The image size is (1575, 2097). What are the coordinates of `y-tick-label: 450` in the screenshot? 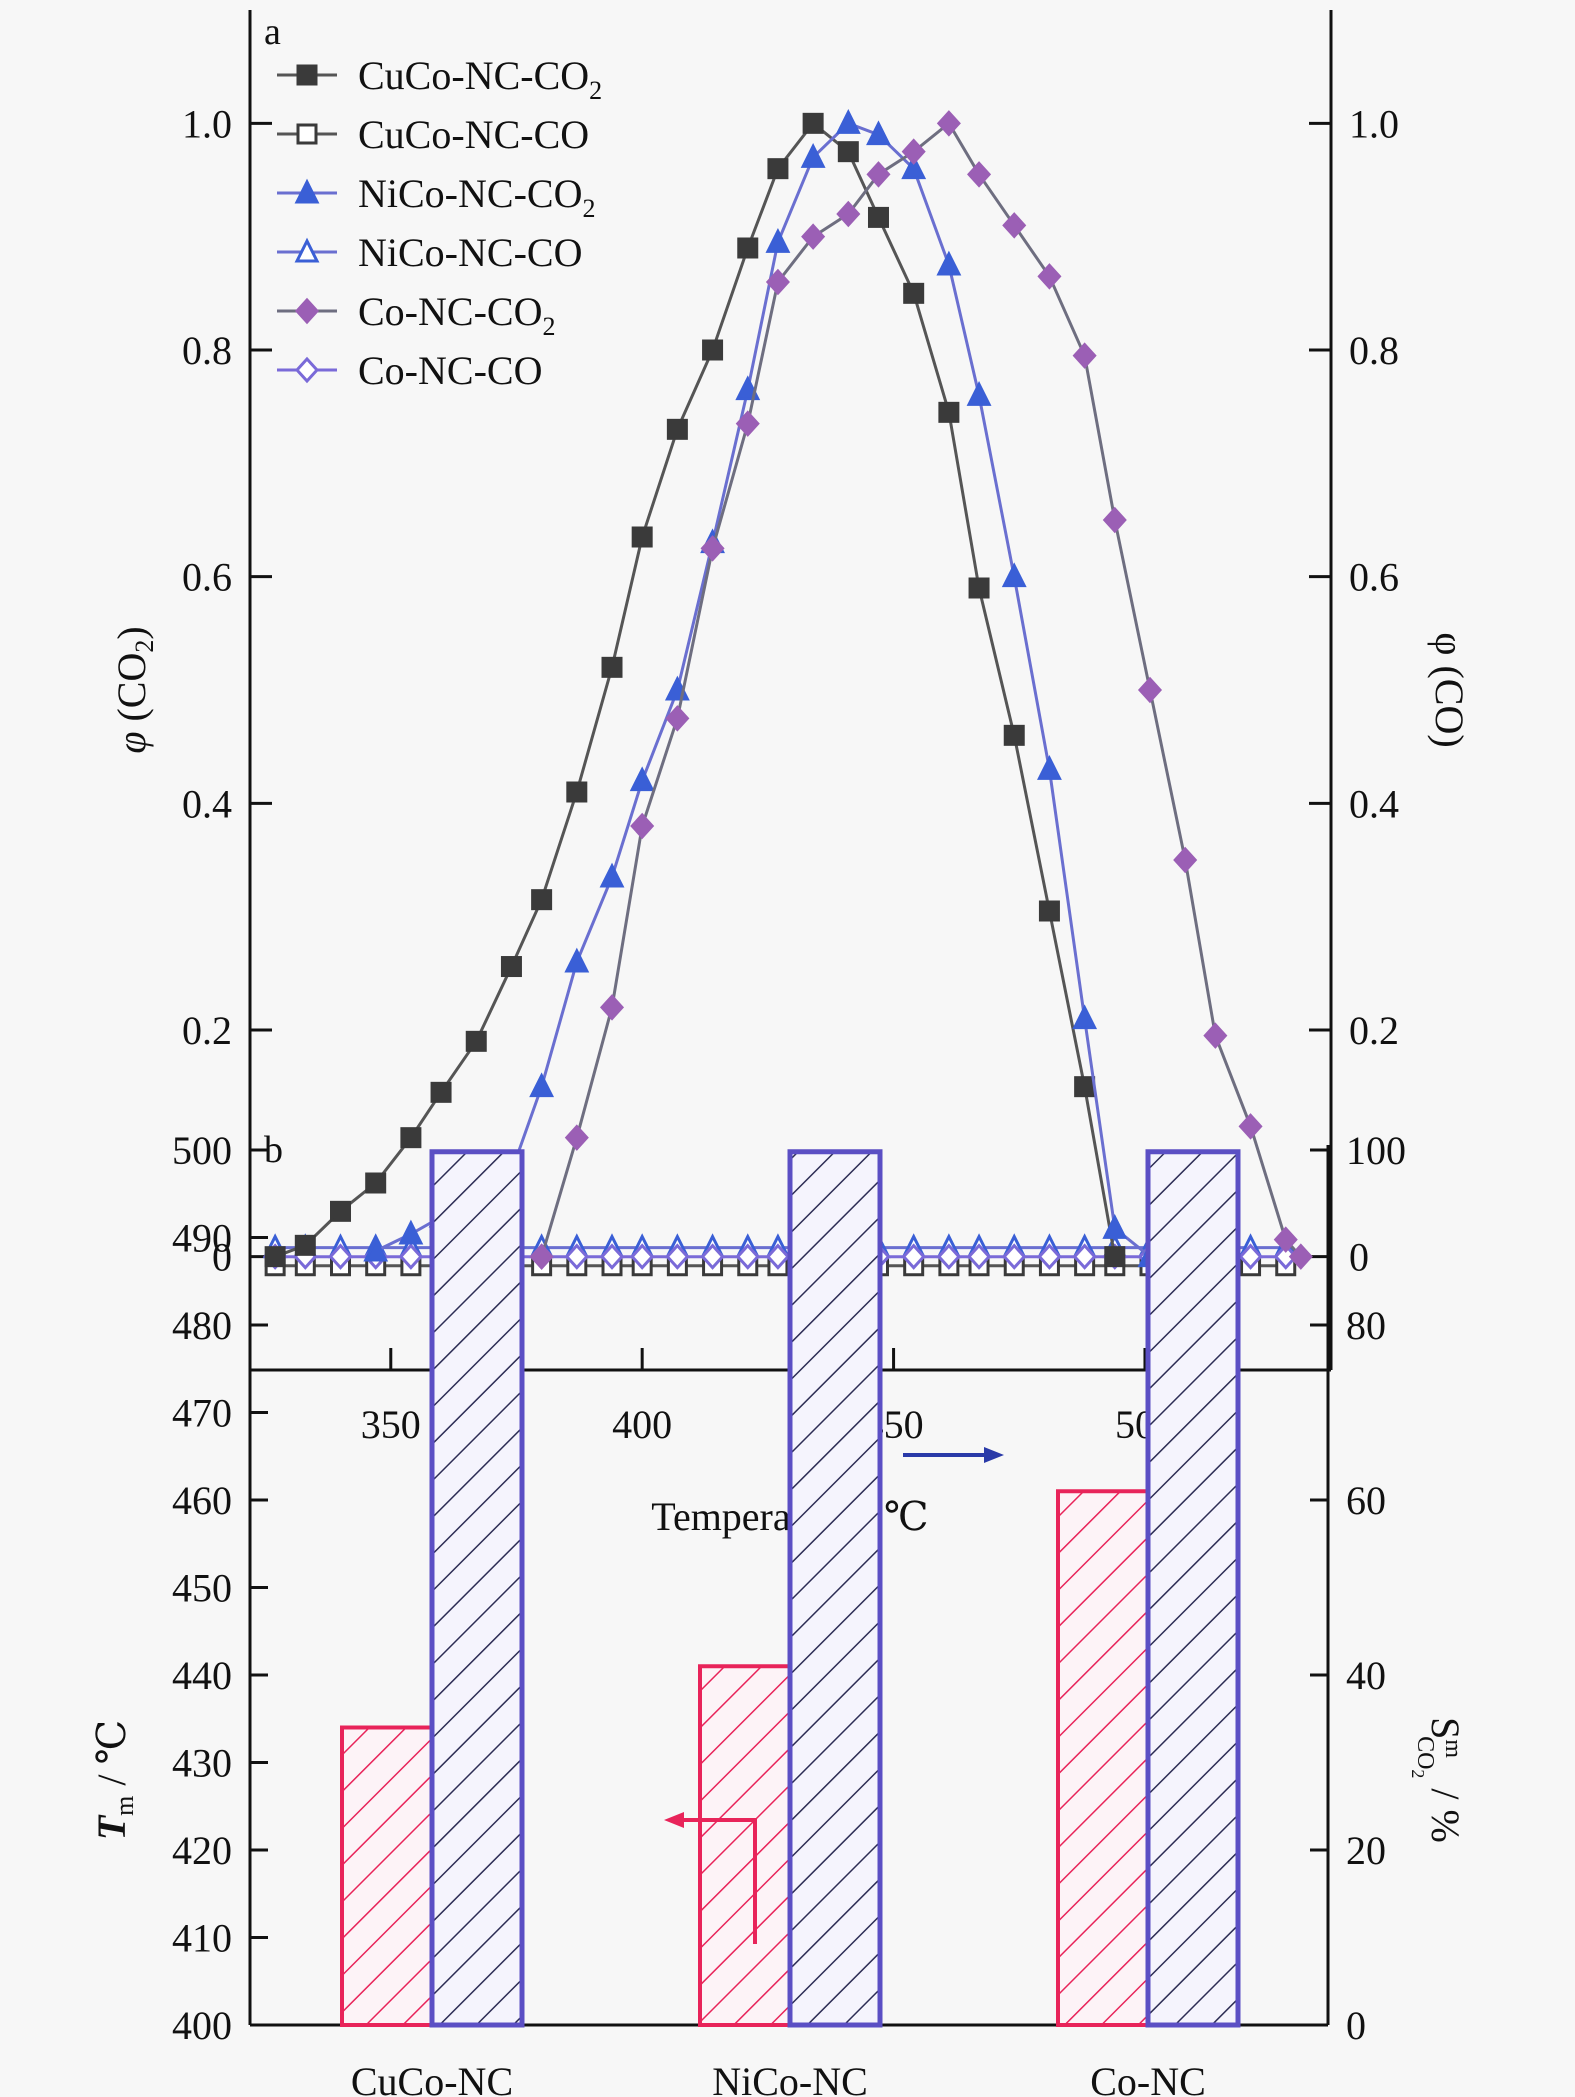 It's located at (202, 1588).